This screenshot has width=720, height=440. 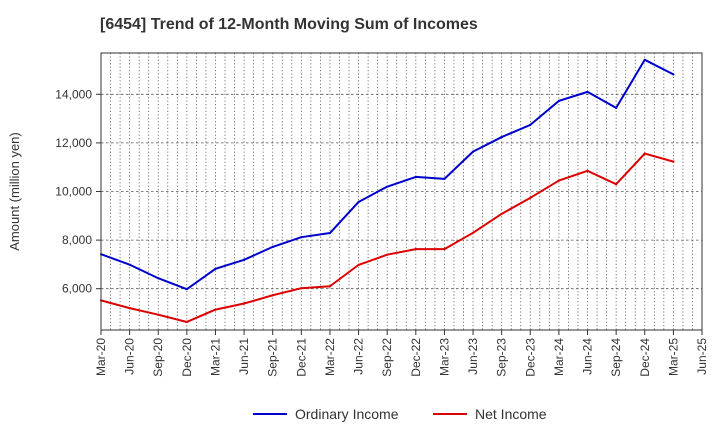 What do you see at coordinates (215, 357) in the screenshot?
I see `x-tick-label: Mar-21` at bounding box center [215, 357].